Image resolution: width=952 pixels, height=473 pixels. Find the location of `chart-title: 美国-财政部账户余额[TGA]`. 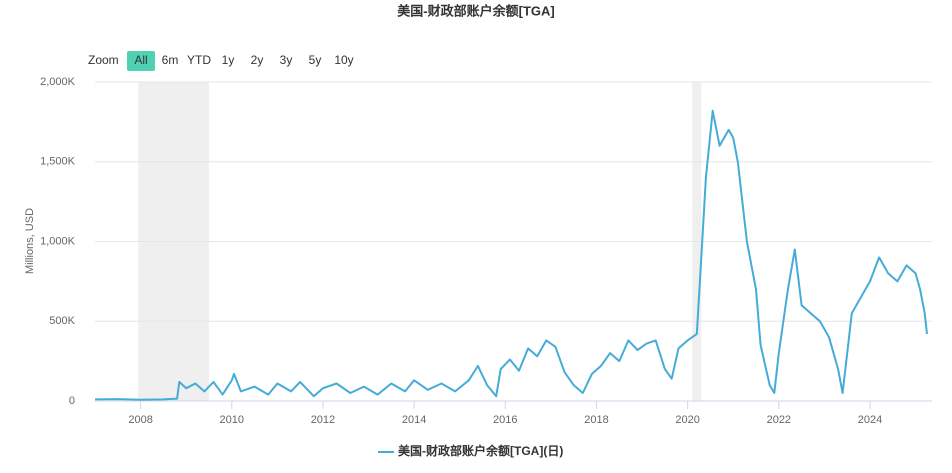

chart-title: 美国-财政部账户余额[TGA] is located at coordinates (475, 10).